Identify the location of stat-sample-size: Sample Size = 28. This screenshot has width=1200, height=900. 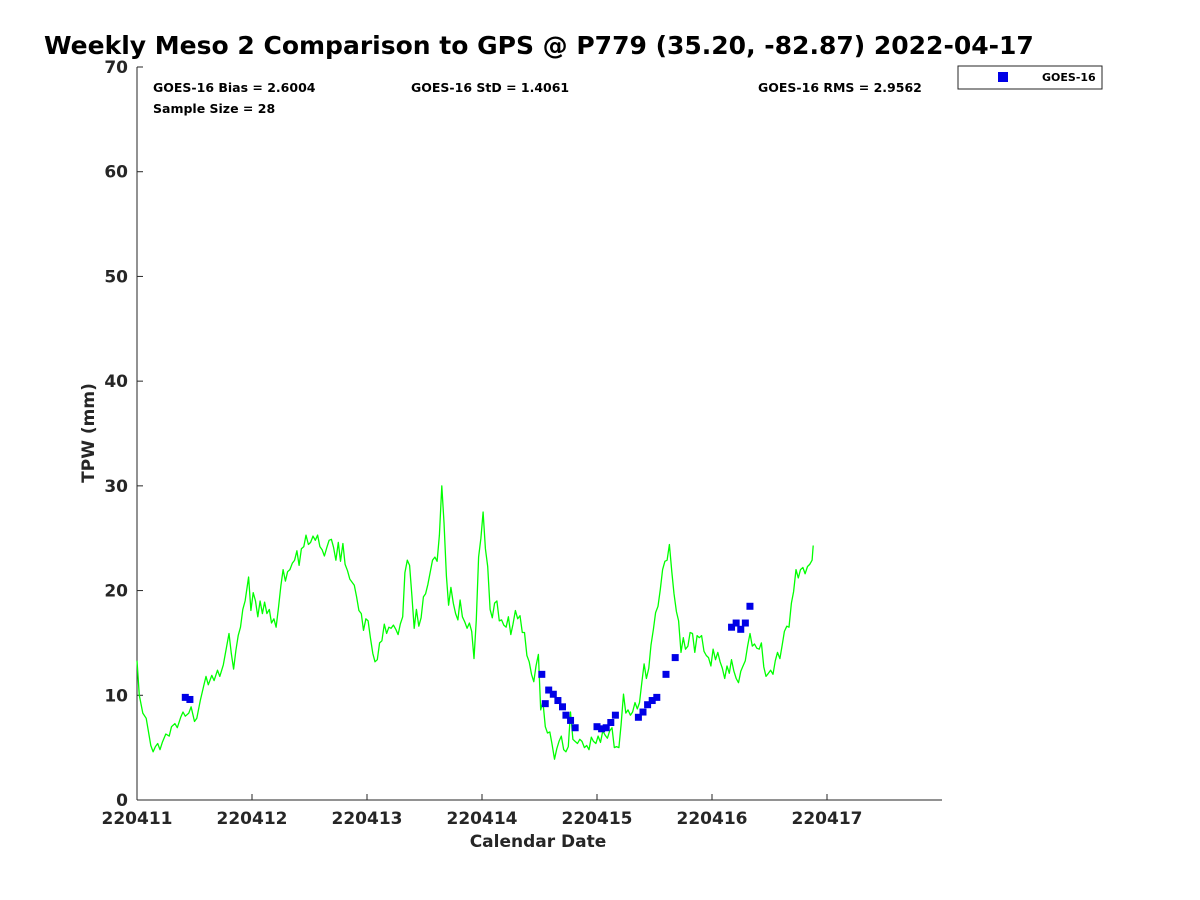
(214, 108).